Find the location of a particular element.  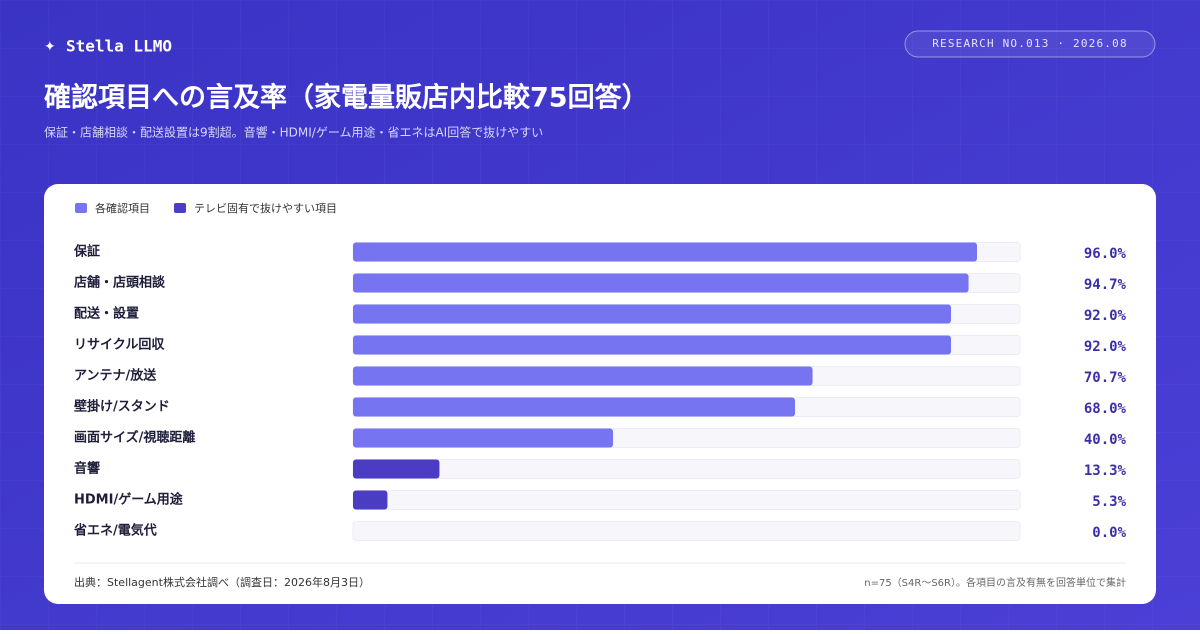

category-label: 配送・設置 is located at coordinates (106, 314).